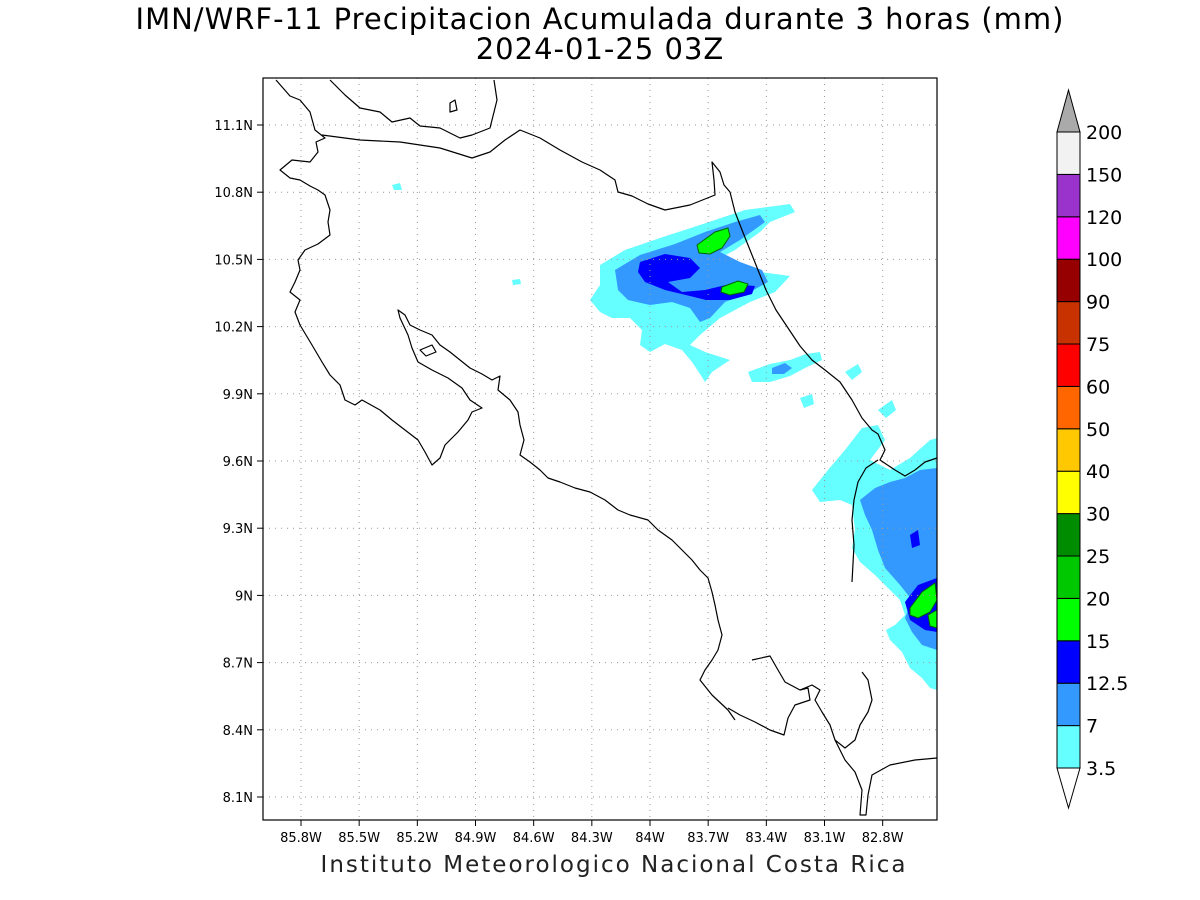 The height and width of the screenshot is (900, 1200). Describe the element at coordinates (1104, 175) in the screenshot. I see `colorbar-label: 150` at that location.